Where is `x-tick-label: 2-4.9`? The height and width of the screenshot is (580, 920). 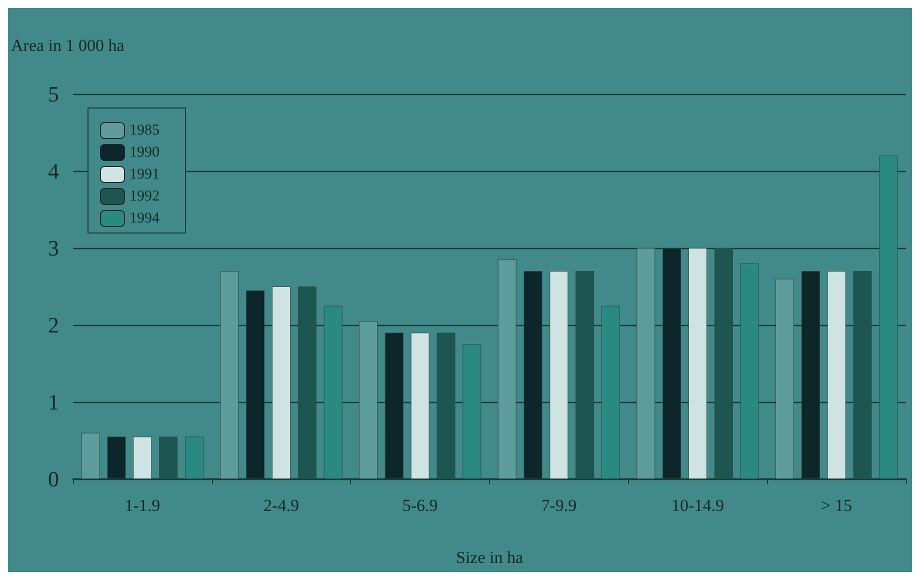 x-tick-label: 2-4.9 is located at coordinates (281, 505).